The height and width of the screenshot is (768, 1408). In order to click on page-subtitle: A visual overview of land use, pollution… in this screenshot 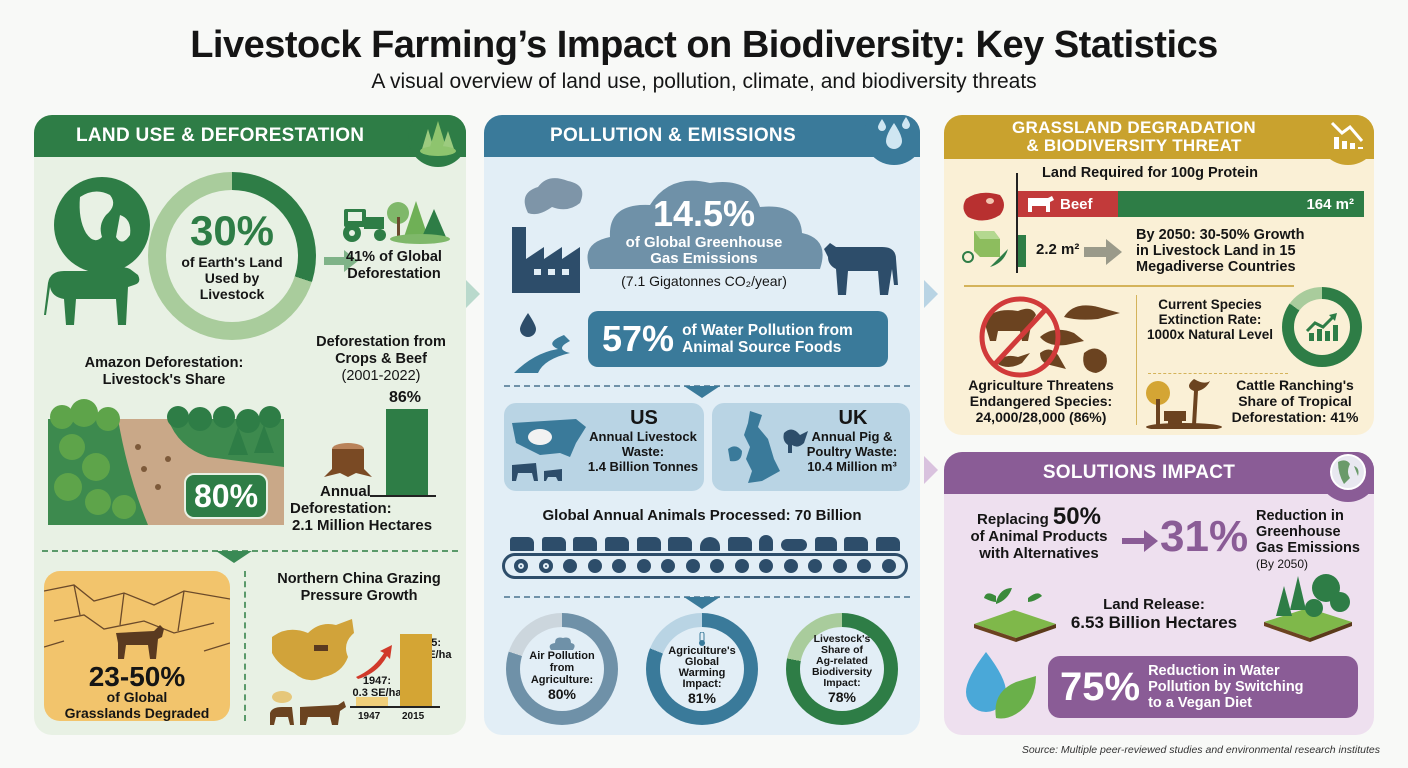, I will do `click(704, 81)`.